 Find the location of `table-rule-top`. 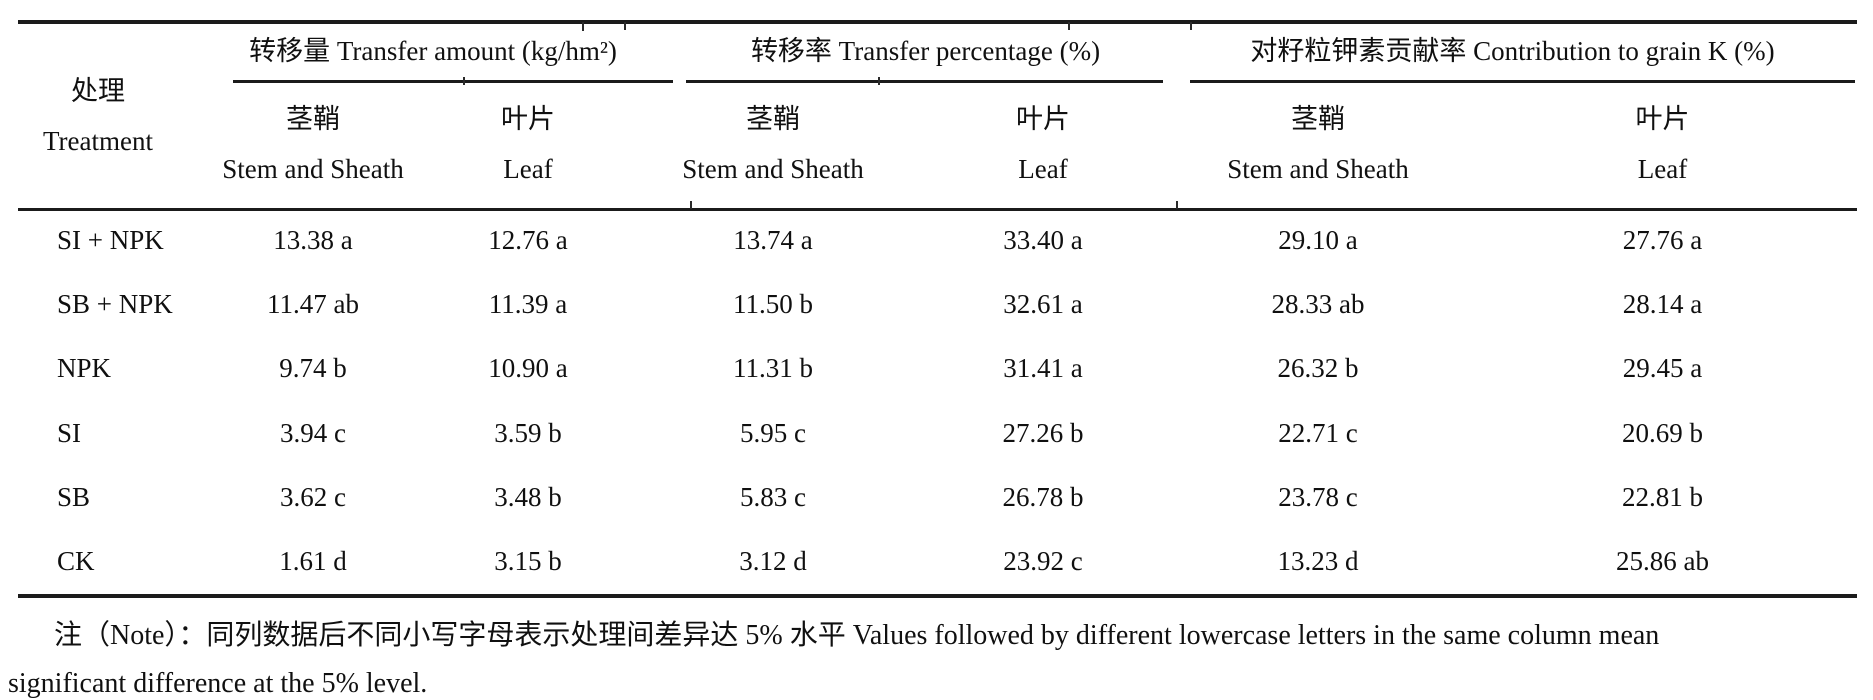

table-rule-top is located at coordinates (937, 22).